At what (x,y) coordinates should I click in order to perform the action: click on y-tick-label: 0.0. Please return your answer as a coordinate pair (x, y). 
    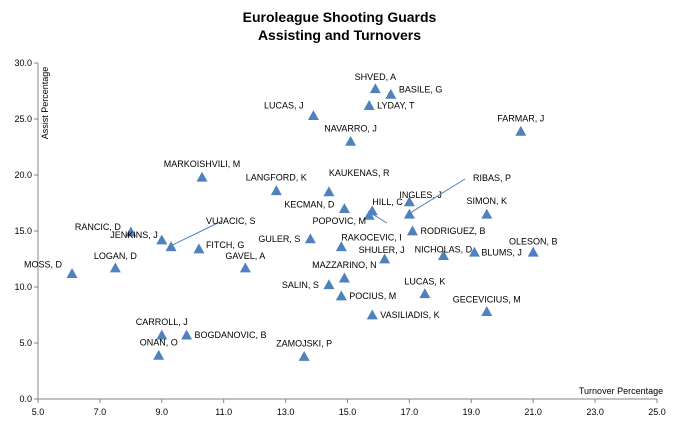
    Looking at the image, I should click on (25, 399).